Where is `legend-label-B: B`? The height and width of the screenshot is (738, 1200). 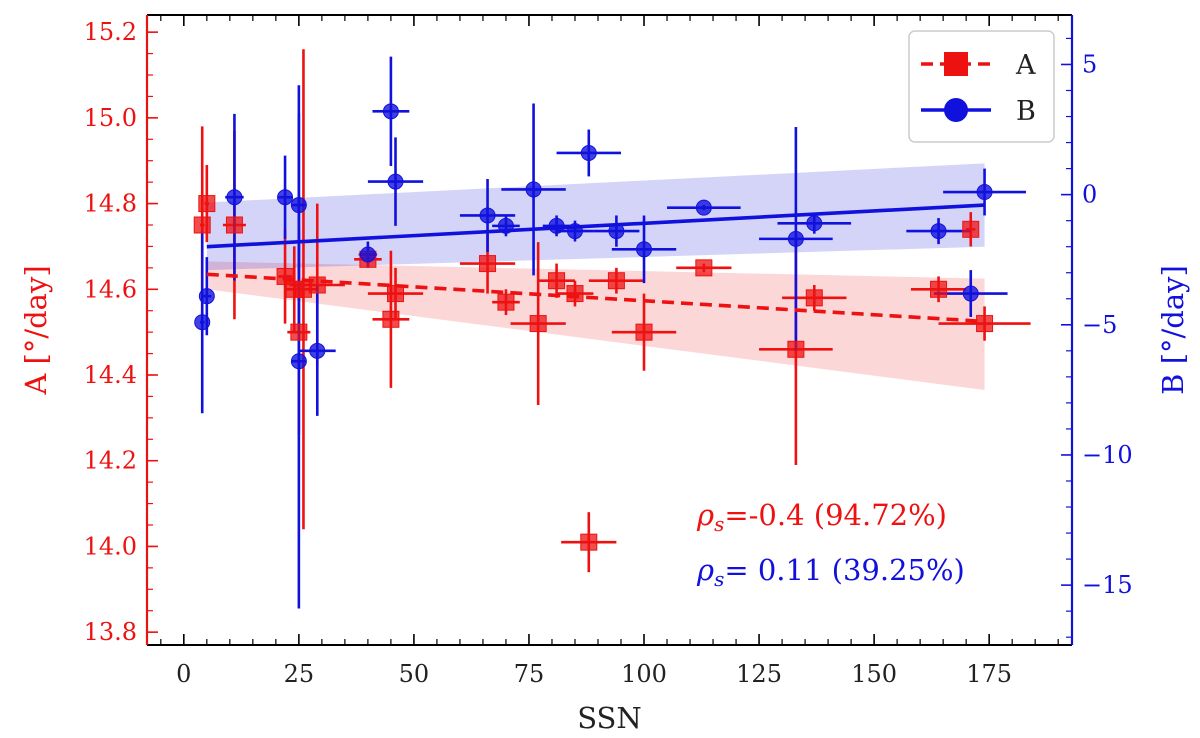
legend-label-B: B is located at coordinates (1026, 111).